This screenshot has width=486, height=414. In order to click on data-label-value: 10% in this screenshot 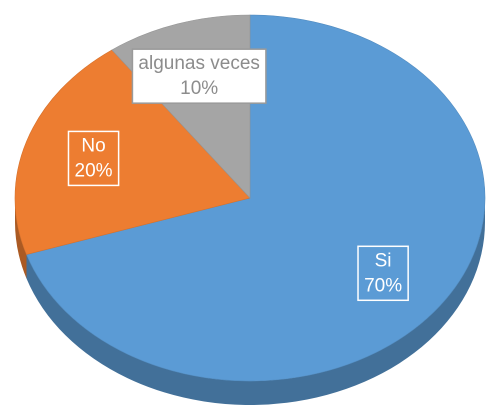, I will do `click(199, 88)`.